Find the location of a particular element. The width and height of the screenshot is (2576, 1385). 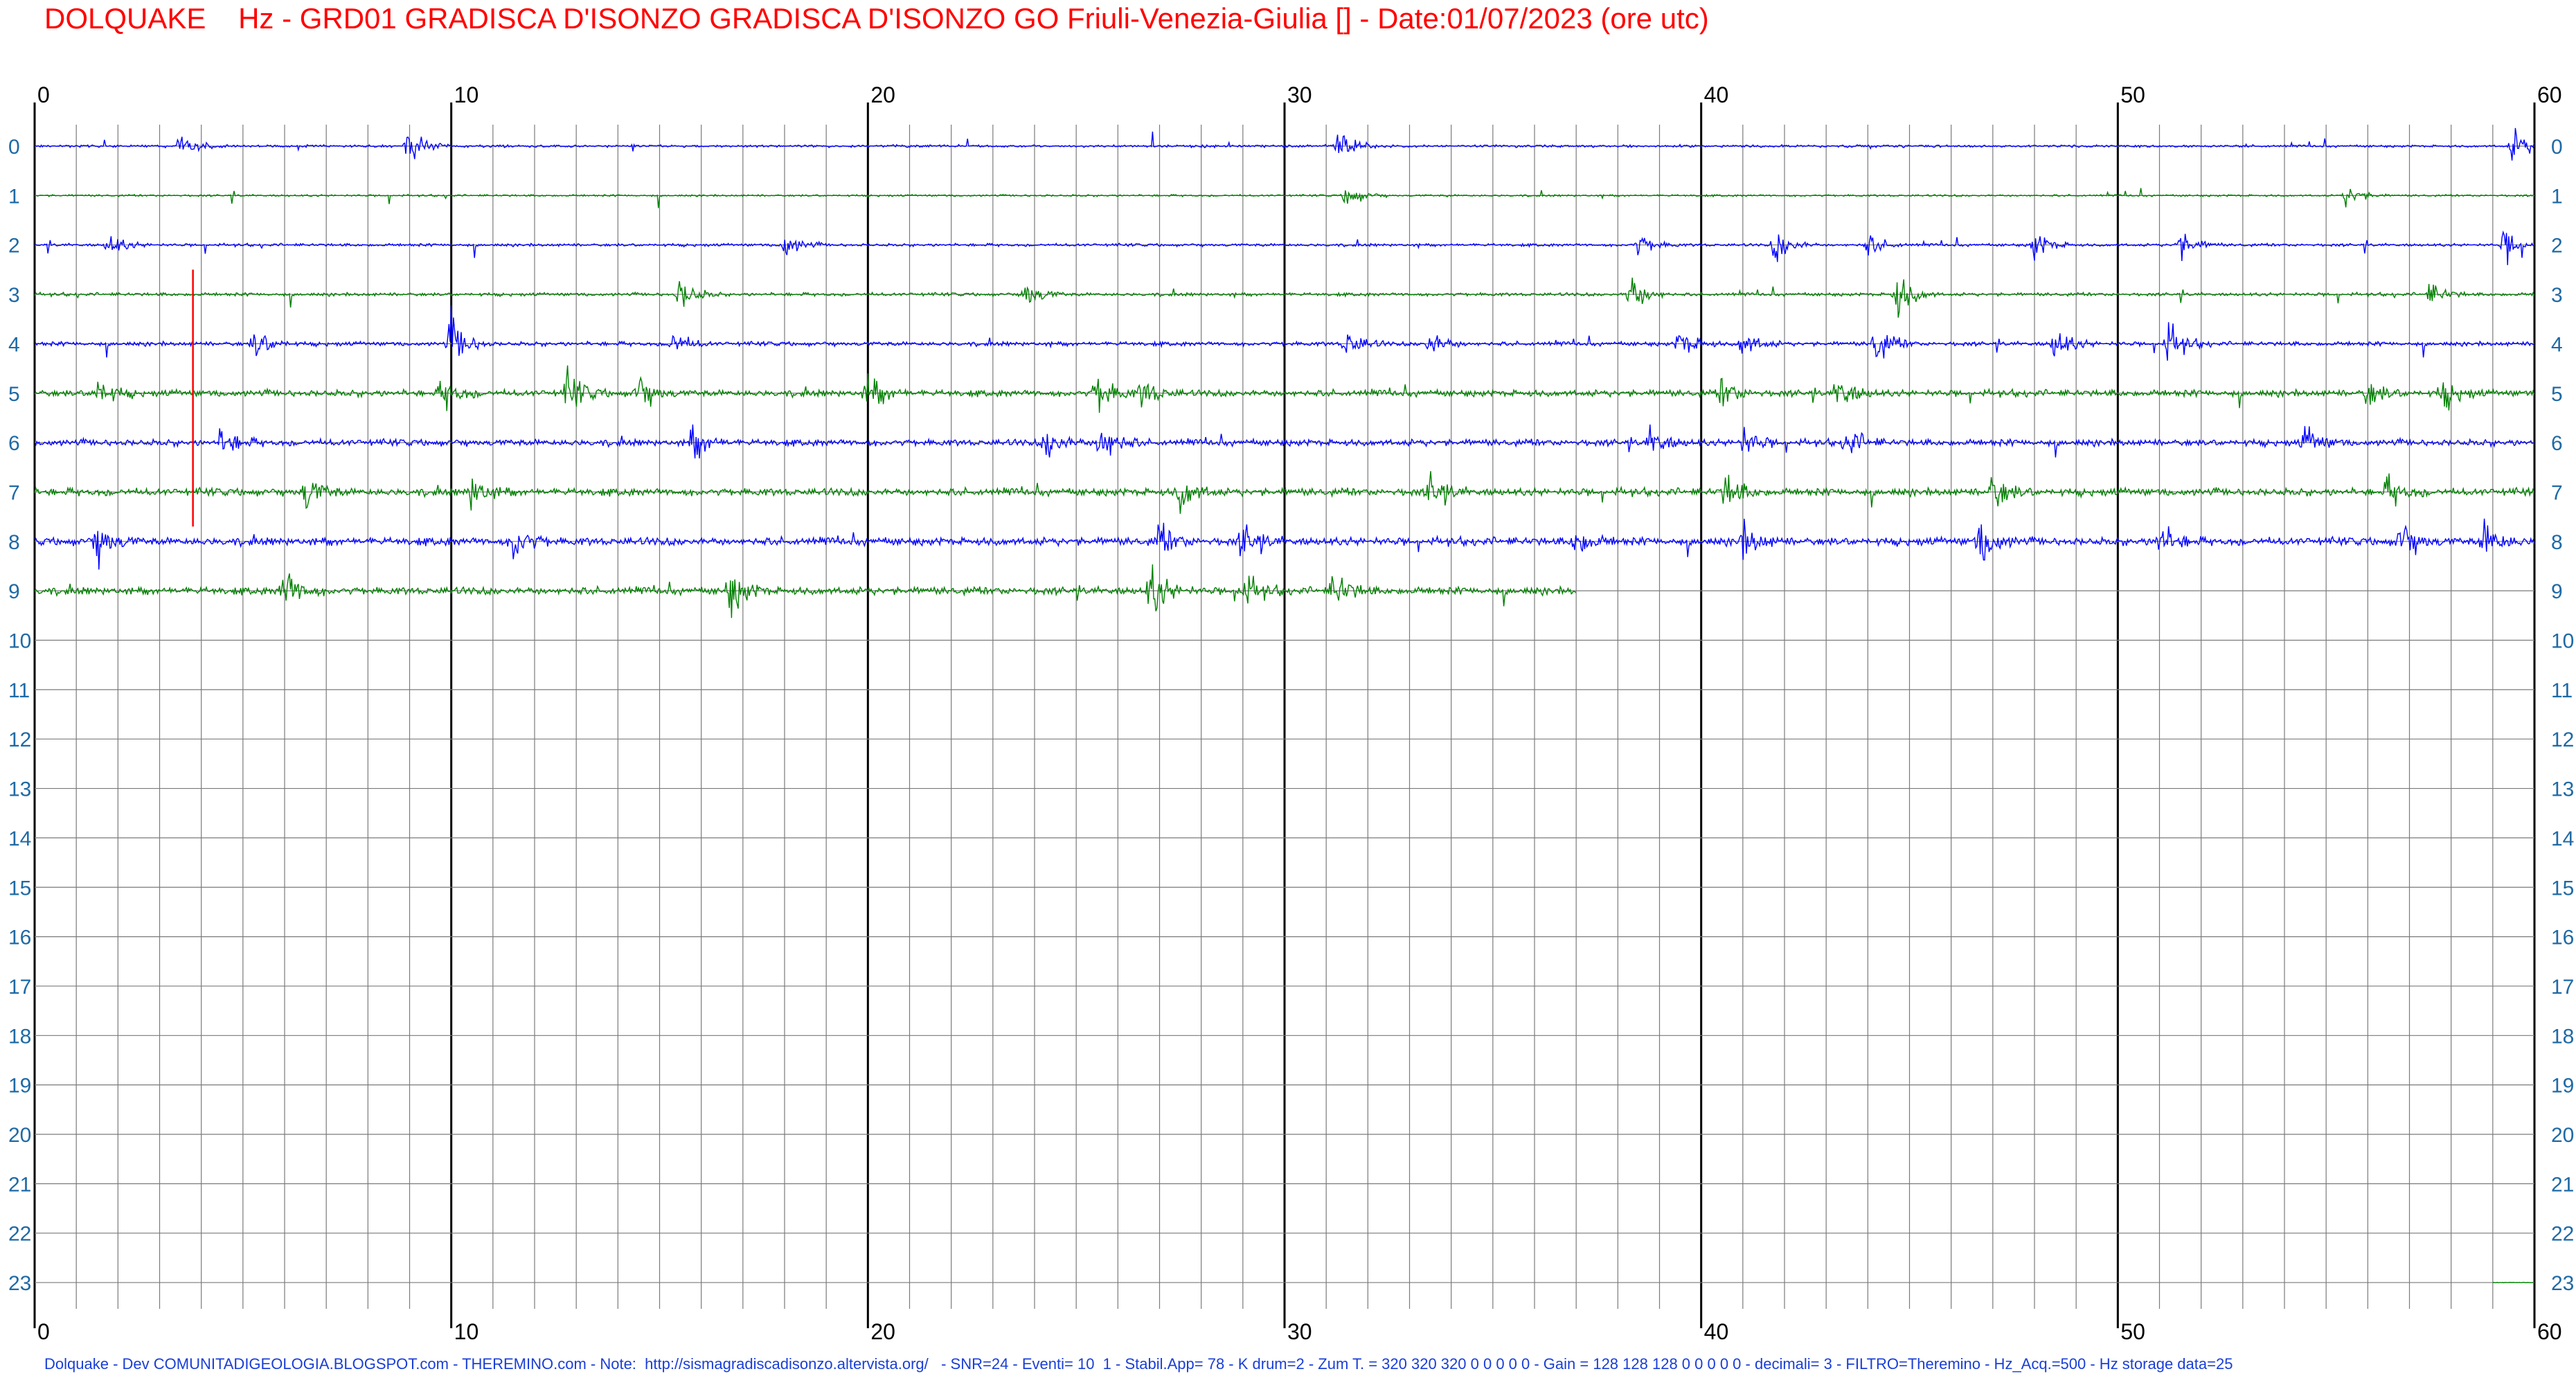

hour-label-left: 0 is located at coordinates (14, 147).